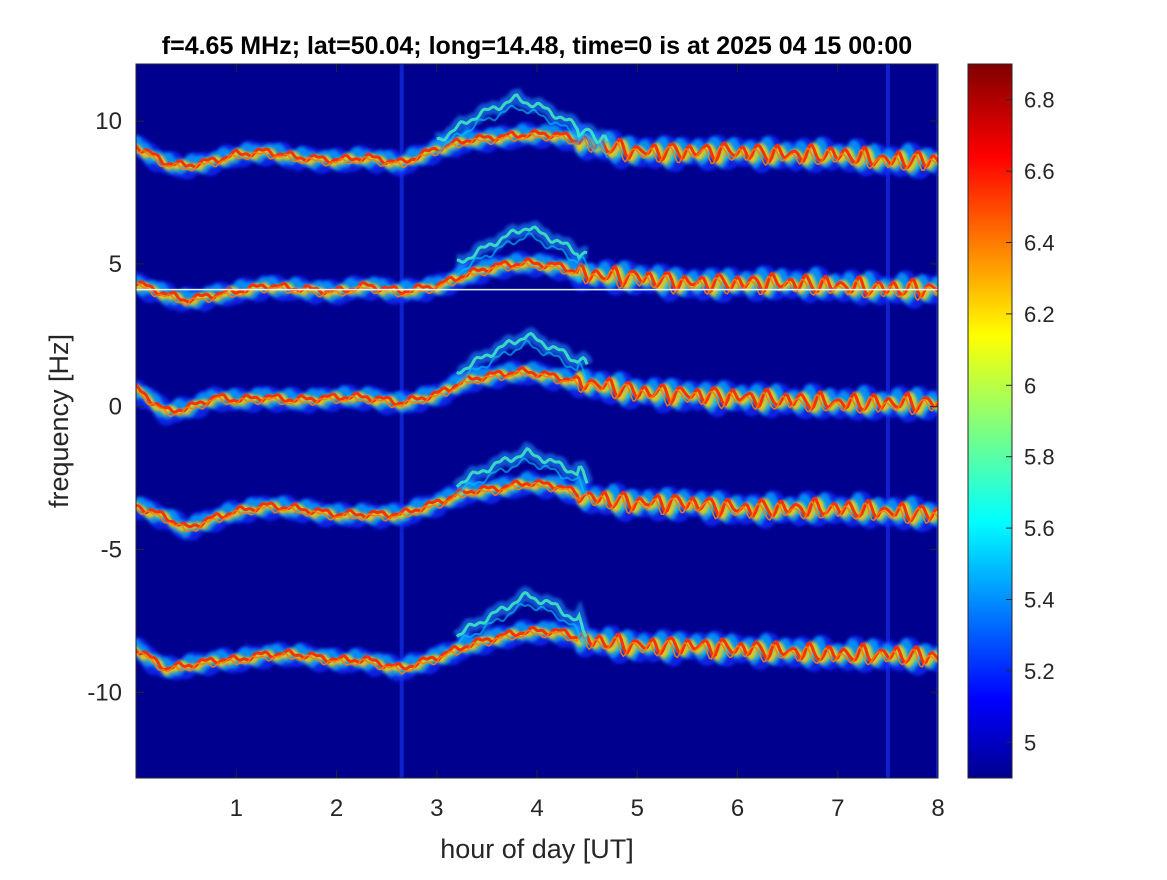  What do you see at coordinates (1030, 742) in the screenshot?
I see `colorbar-tick-label: 5` at bounding box center [1030, 742].